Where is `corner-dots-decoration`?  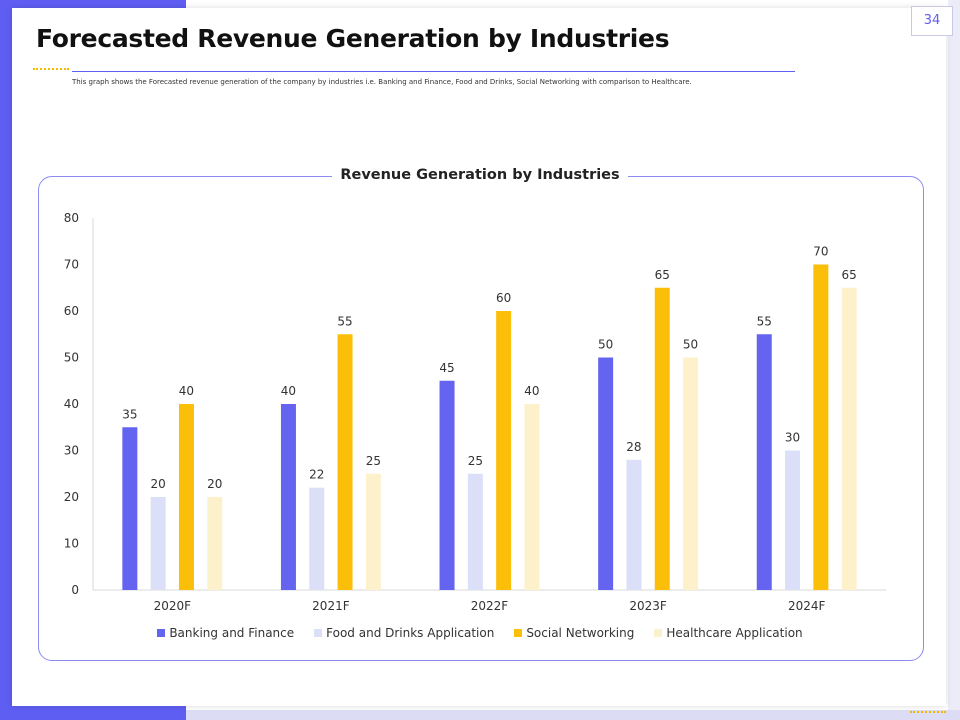
corner-dots-decoration is located at coordinates (928, 712).